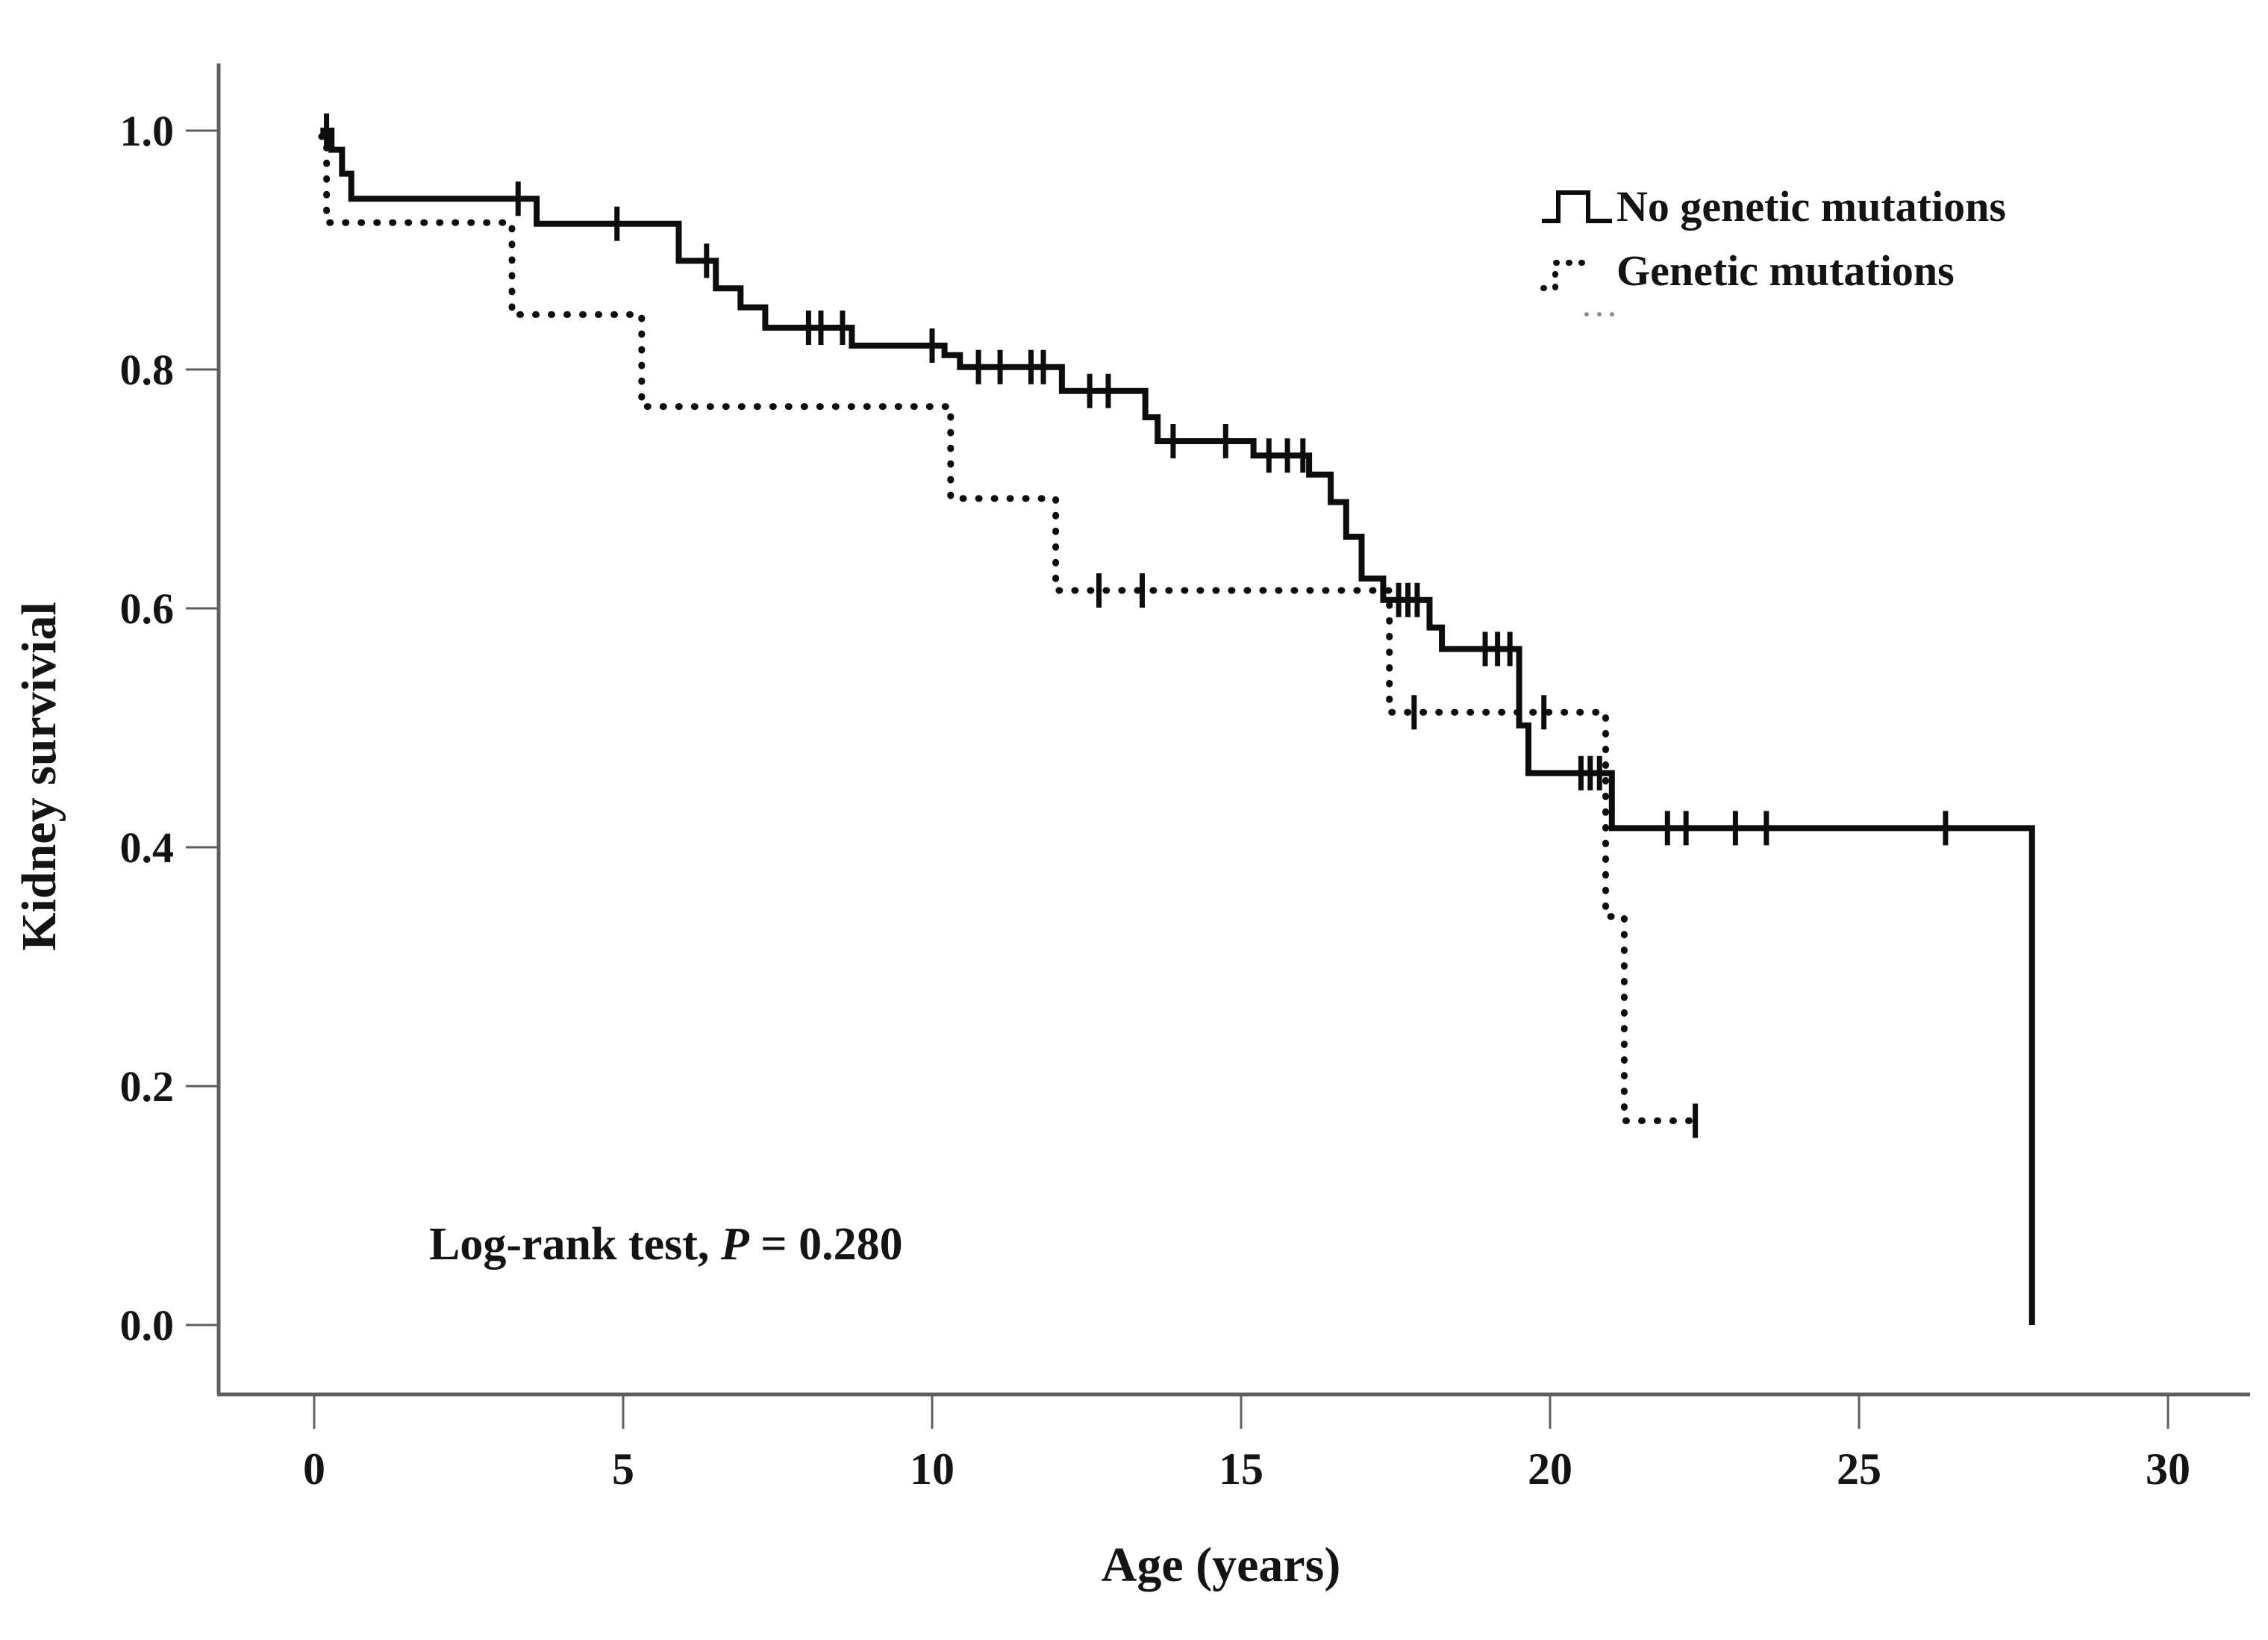  I want to click on legend-item-no-genetic-mutations: No genetic mutations, so click(1772, 207).